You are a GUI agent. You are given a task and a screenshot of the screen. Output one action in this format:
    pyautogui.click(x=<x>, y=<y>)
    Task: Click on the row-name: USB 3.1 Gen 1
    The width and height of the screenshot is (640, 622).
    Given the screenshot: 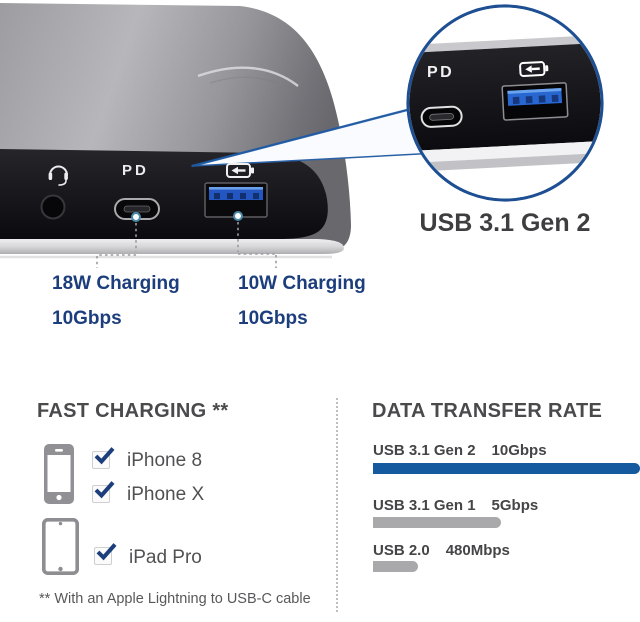 What is the action you would take?
    pyautogui.click(x=424, y=505)
    